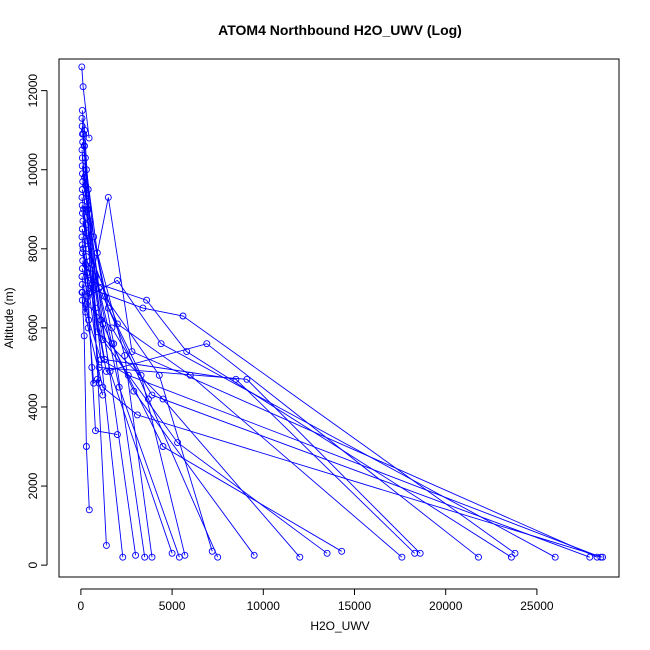  Describe the element at coordinates (33, 91) in the screenshot. I see `y-tick-label: 12000` at that location.